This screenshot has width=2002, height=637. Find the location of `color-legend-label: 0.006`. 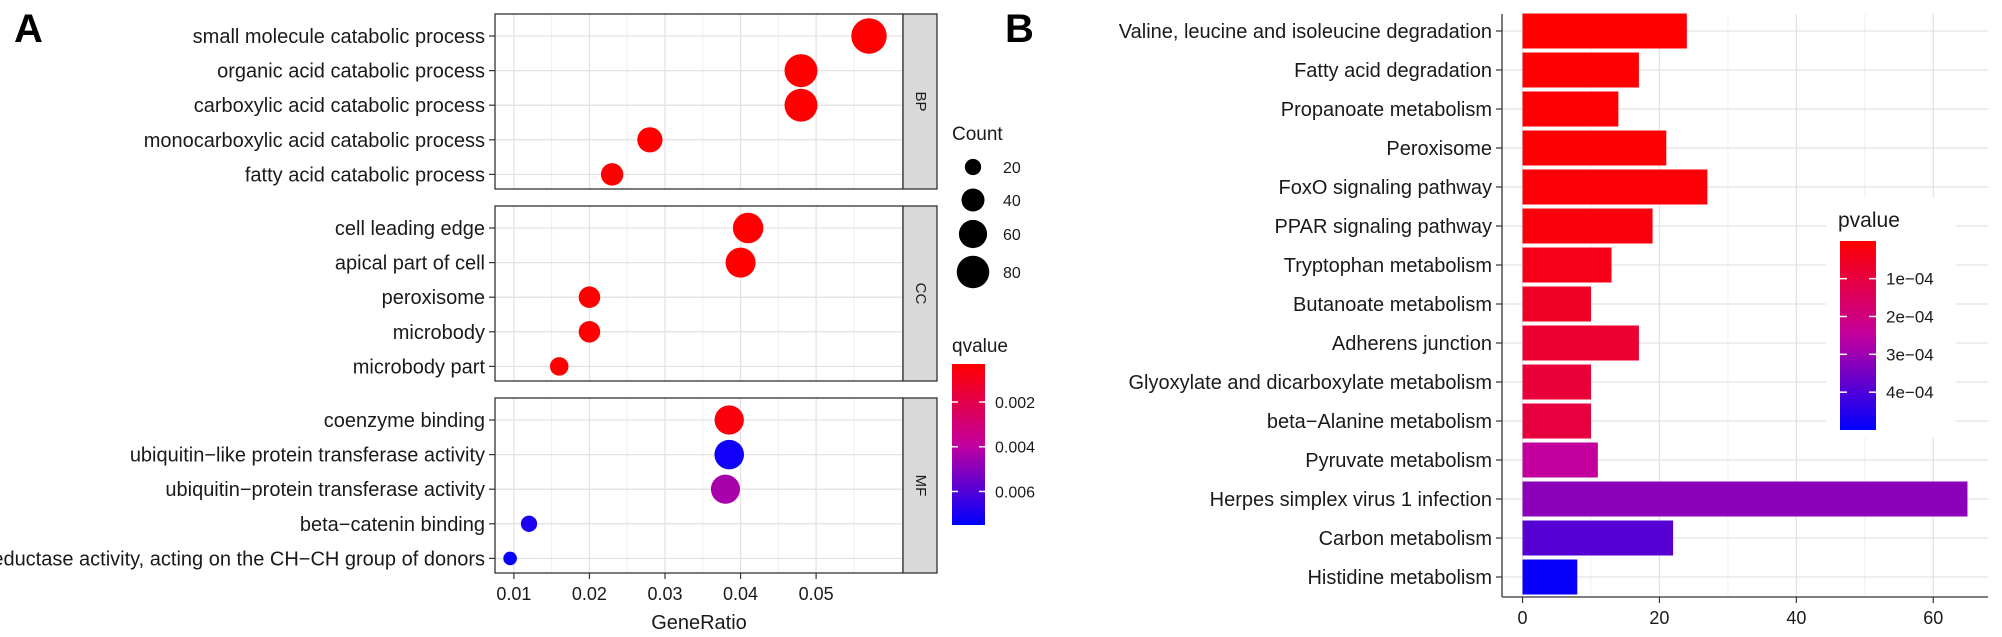

color-legend-label: 0.006 is located at coordinates (1015, 492).